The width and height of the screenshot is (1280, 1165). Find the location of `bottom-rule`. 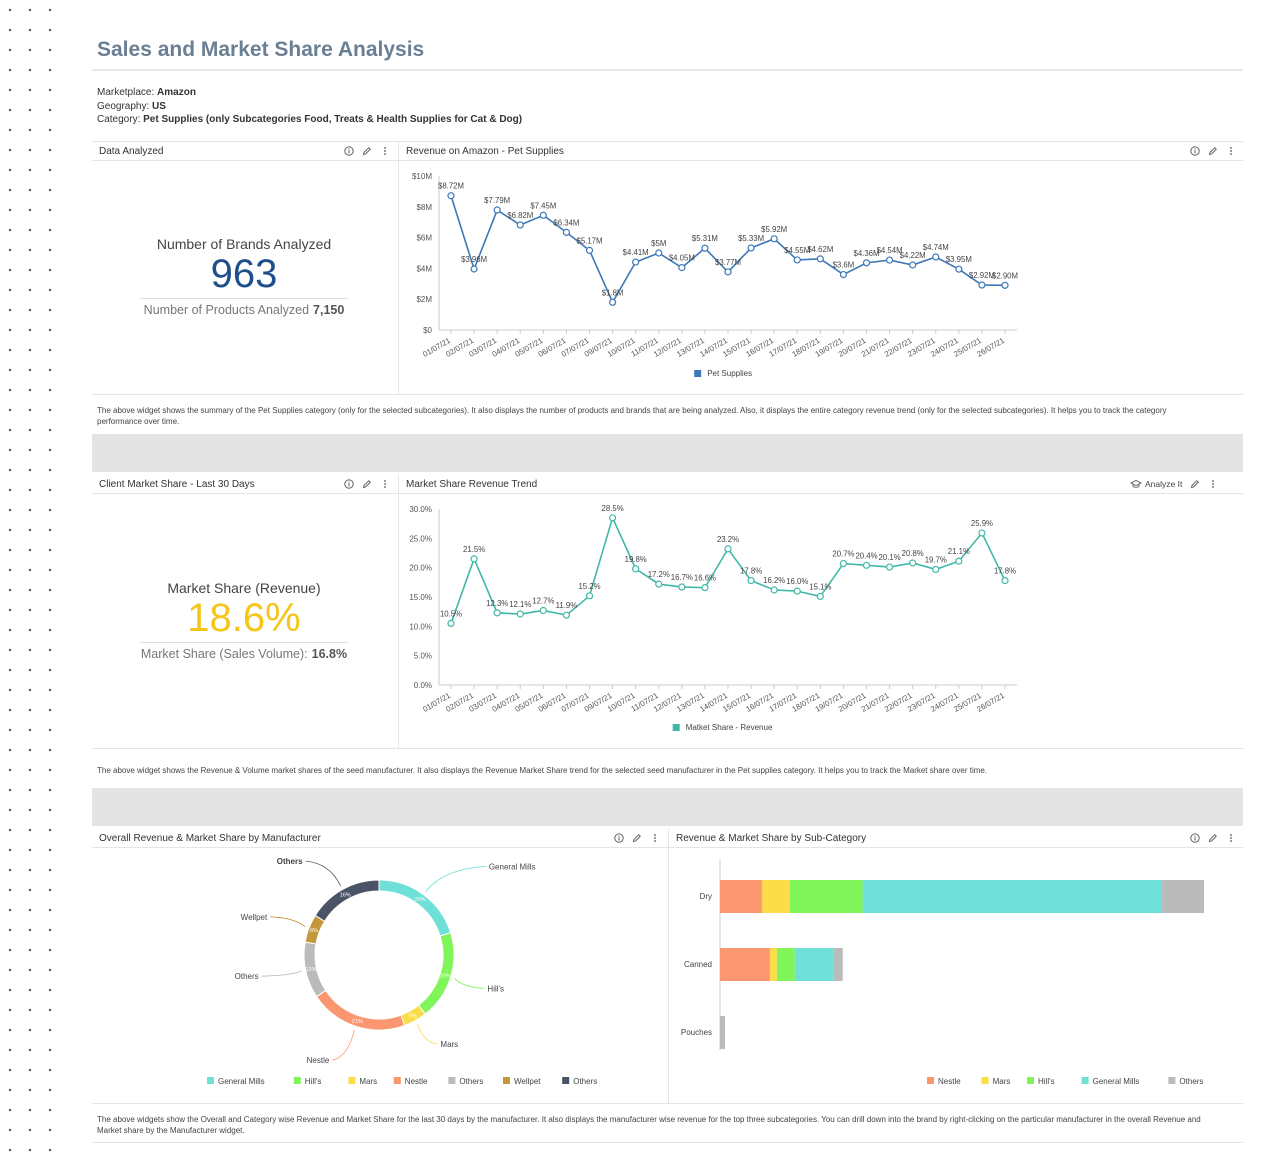

bottom-rule is located at coordinates (667, 1142).